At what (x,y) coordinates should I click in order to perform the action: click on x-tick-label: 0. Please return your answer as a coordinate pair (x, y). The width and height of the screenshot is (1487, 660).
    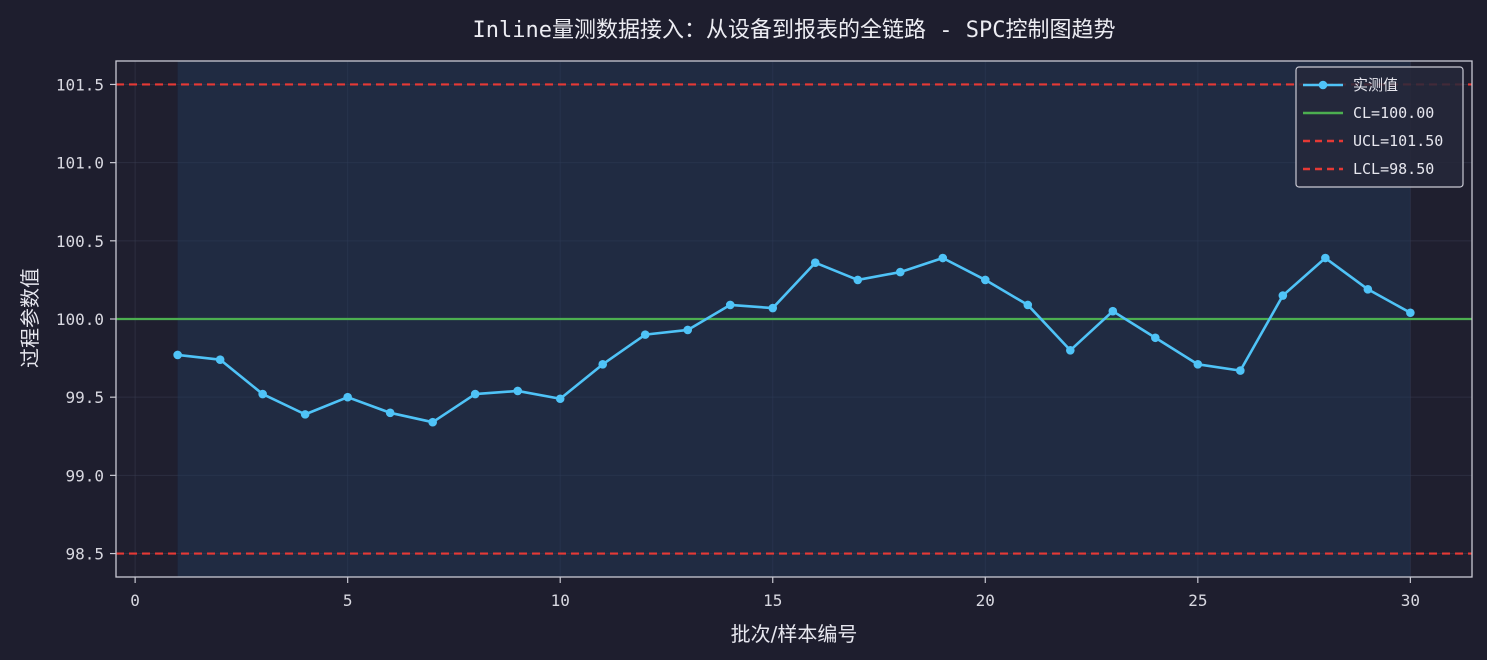
    Looking at the image, I should click on (135, 600).